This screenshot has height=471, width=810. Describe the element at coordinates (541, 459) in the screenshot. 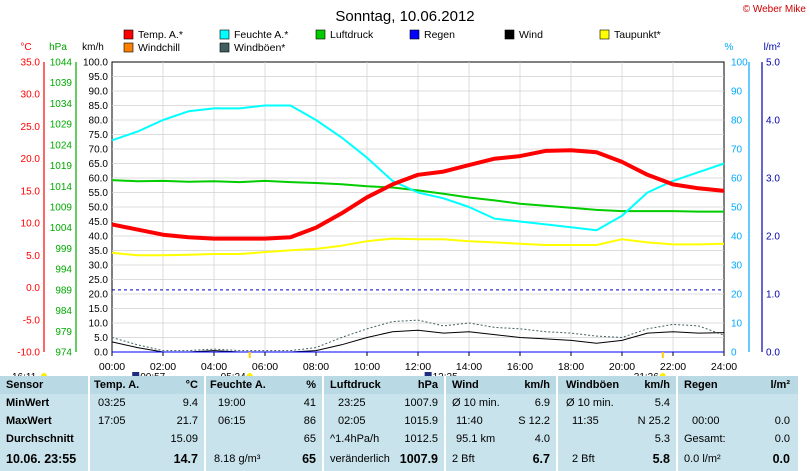

I see `wind-now: 6.7` at that location.